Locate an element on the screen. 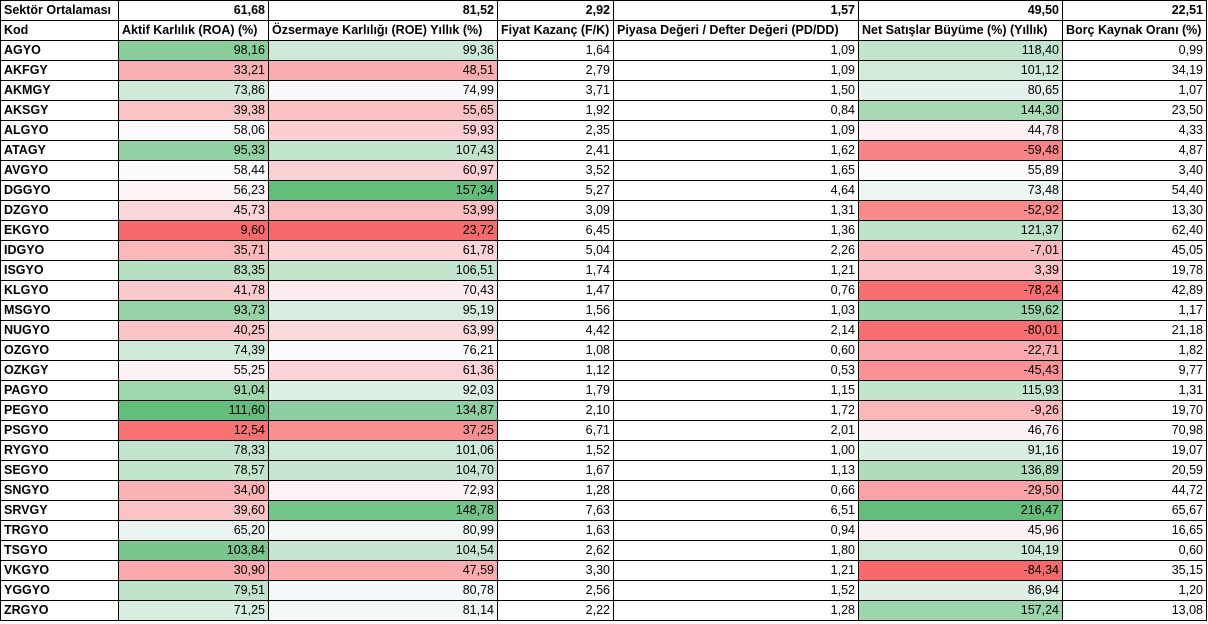 The width and height of the screenshot is (1208, 624). cell-sales-growth: 159,62 is located at coordinates (960, 310).